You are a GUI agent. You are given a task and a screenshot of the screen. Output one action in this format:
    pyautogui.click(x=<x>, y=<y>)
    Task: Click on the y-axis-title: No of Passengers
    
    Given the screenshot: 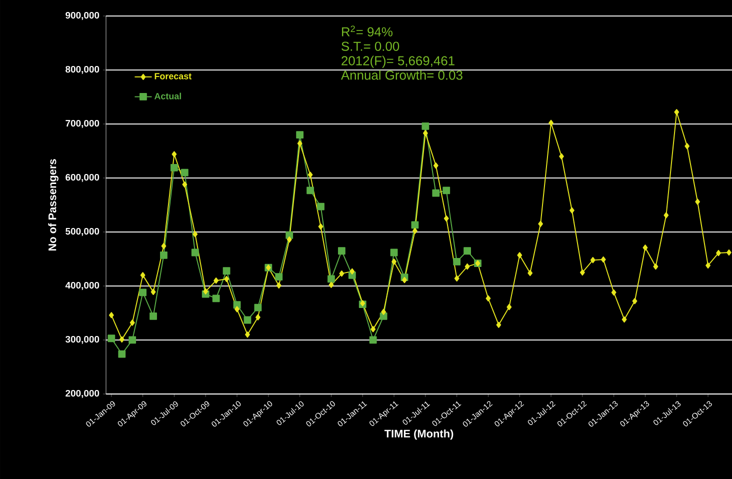 What is the action you would take?
    pyautogui.click(x=53, y=205)
    